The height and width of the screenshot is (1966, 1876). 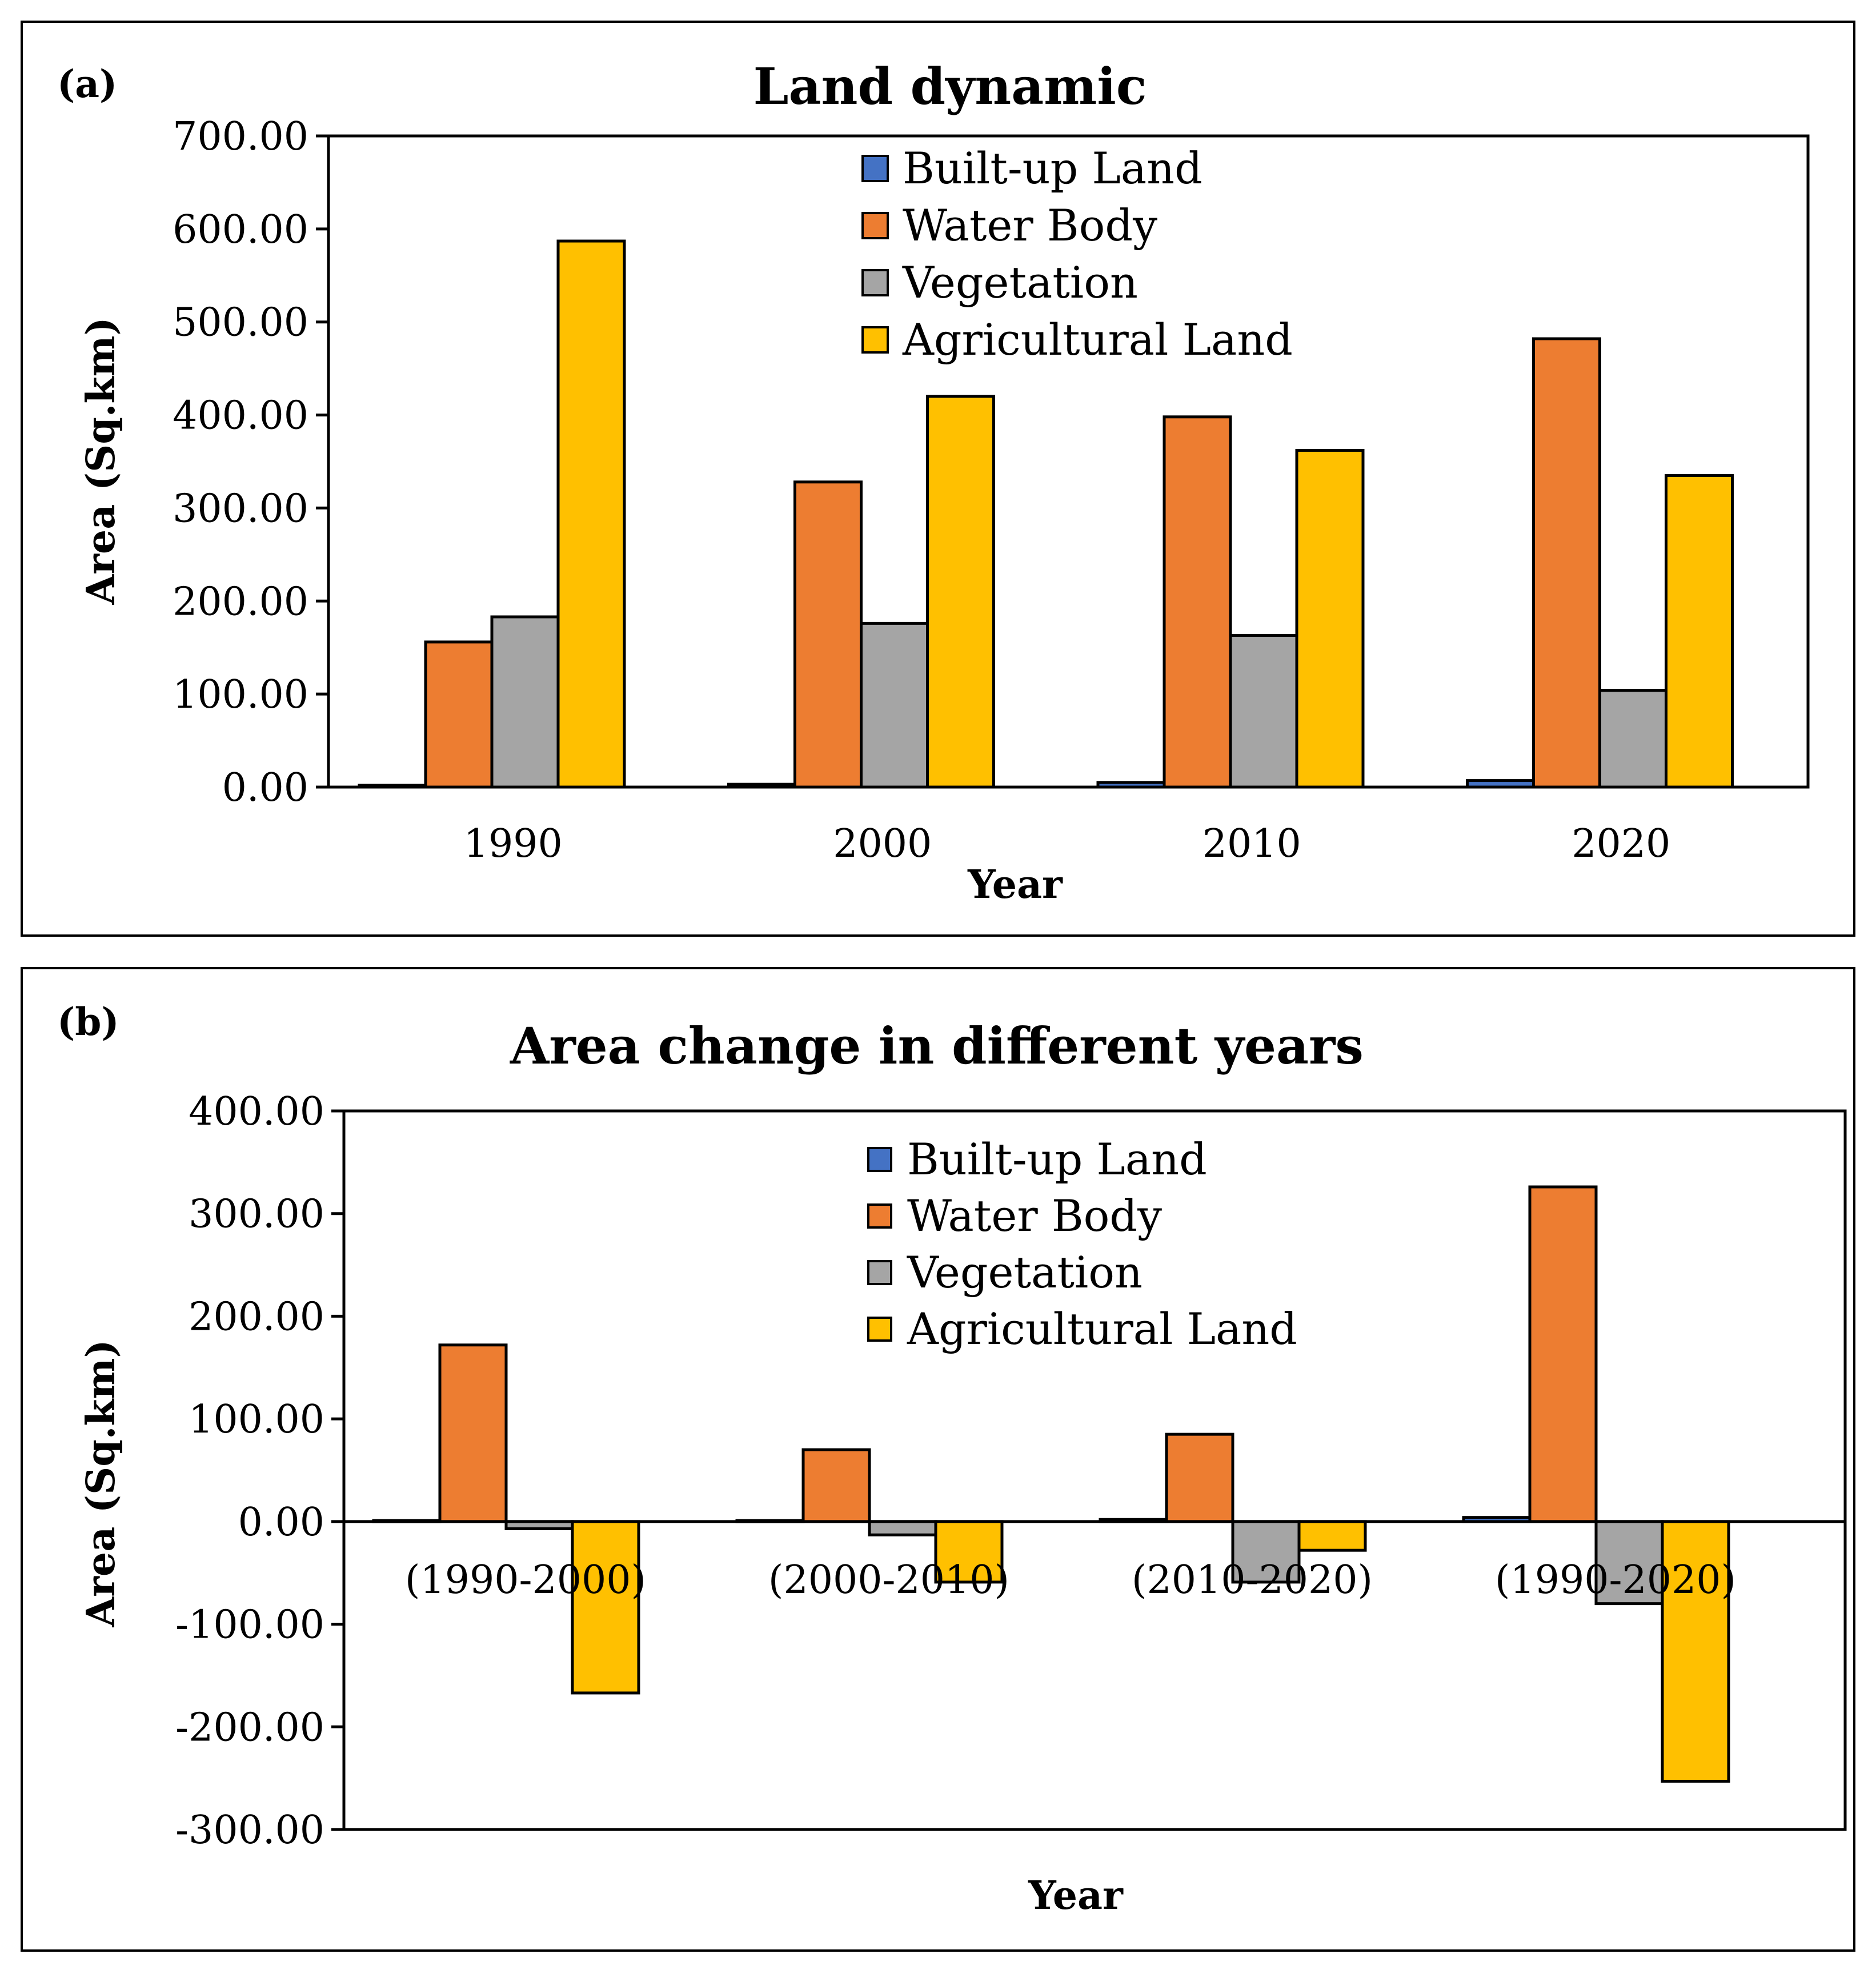 What do you see at coordinates (240, 323) in the screenshot?
I see `y-tick-label: 500.00` at bounding box center [240, 323].